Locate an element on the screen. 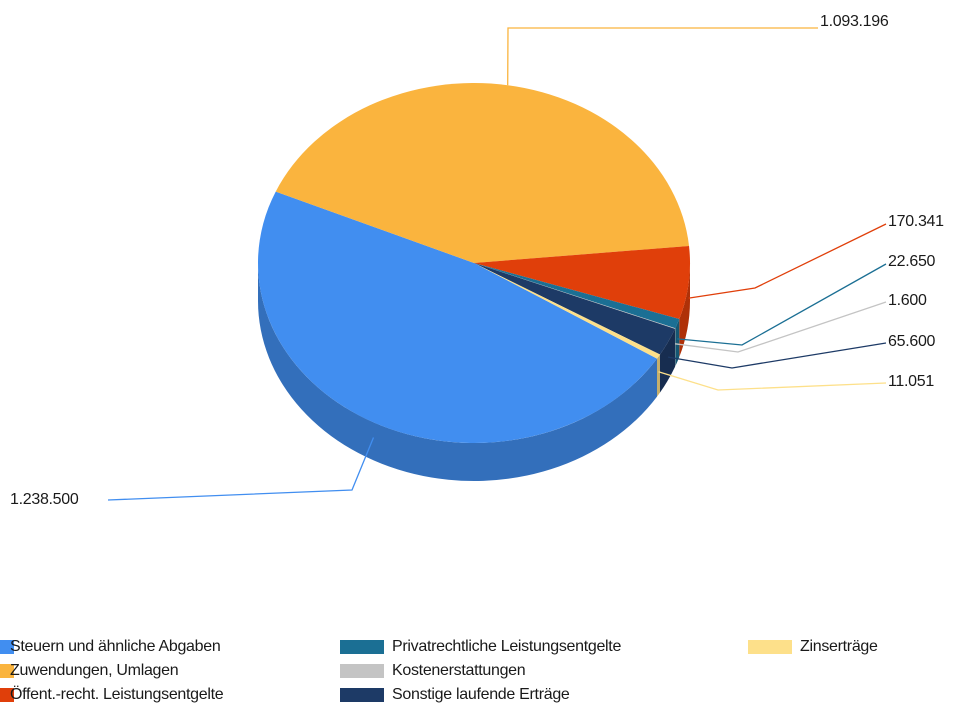  data-label: 1.600 is located at coordinates (907, 300).